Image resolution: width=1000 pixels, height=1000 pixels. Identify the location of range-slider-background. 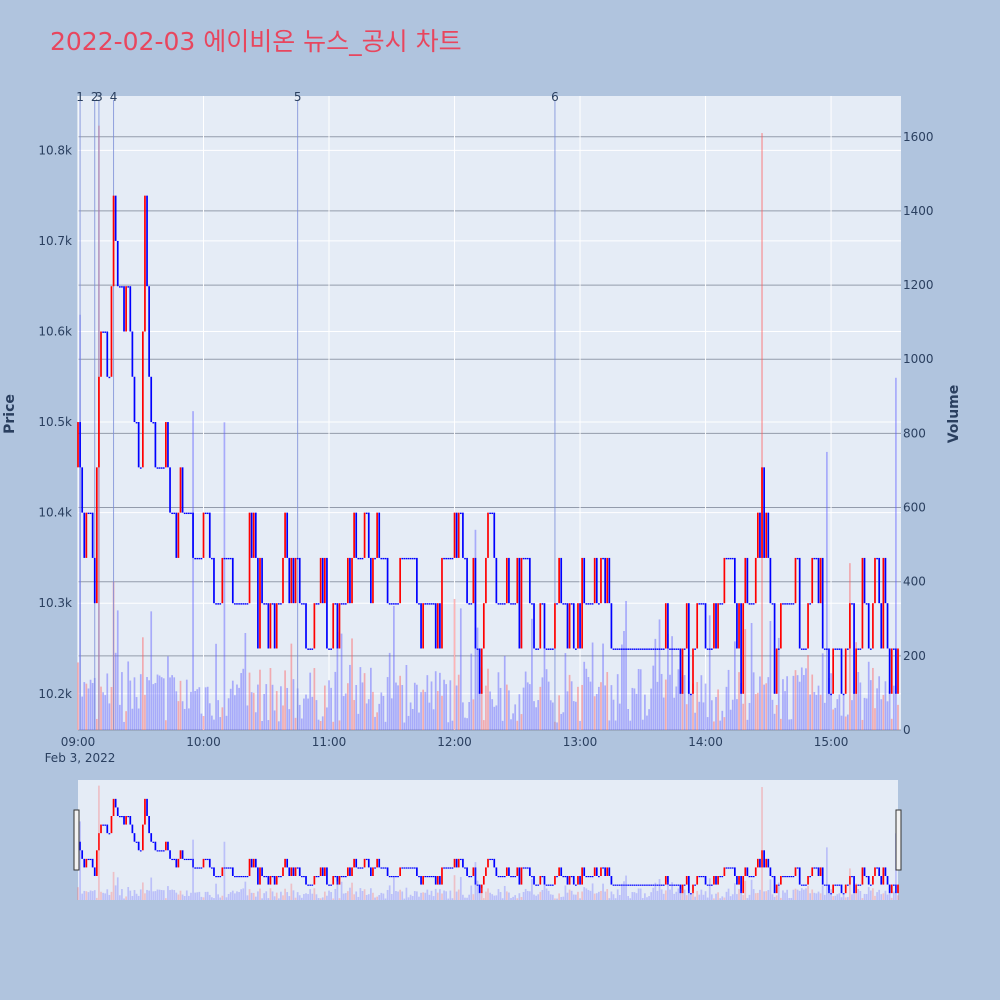
(488, 840).